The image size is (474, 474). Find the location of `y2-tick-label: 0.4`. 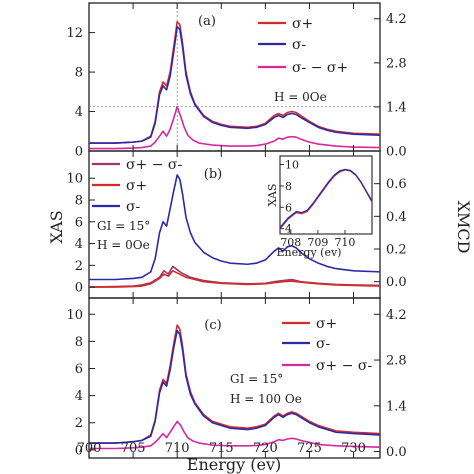

y2-tick-label: 0.4 is located at coordinates (396, 217).